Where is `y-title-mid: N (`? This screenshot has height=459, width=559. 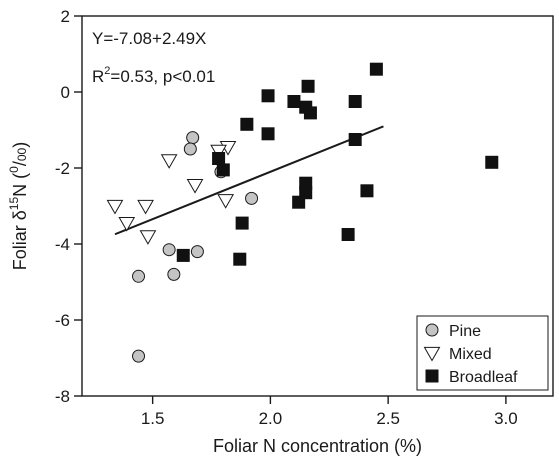
y-title-mid: N ( is located at coordinates (20, 185).